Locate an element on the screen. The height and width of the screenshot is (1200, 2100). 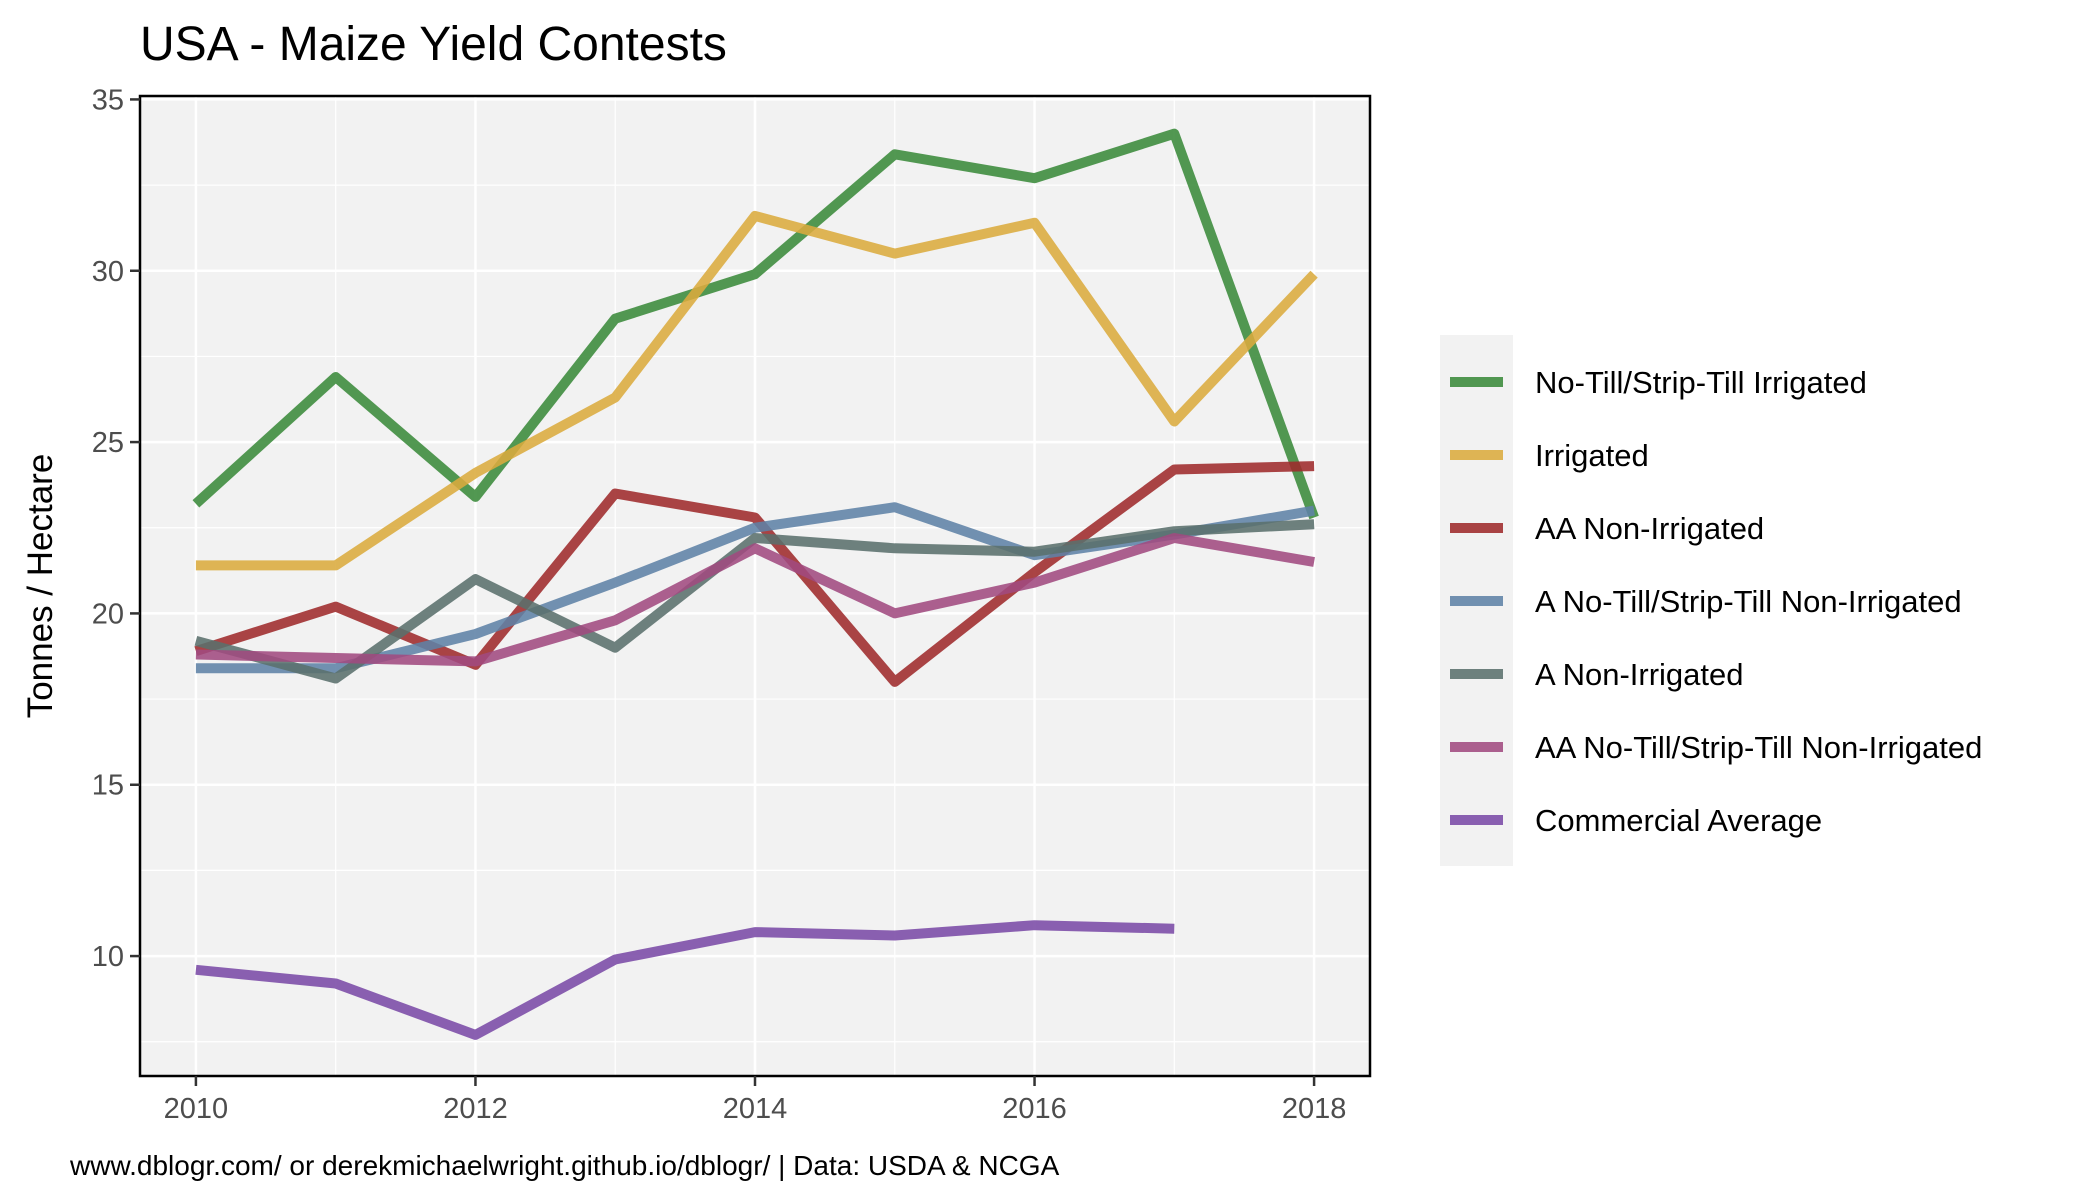
x-tick-label: 2012 is located at coordinates (475, 1109).